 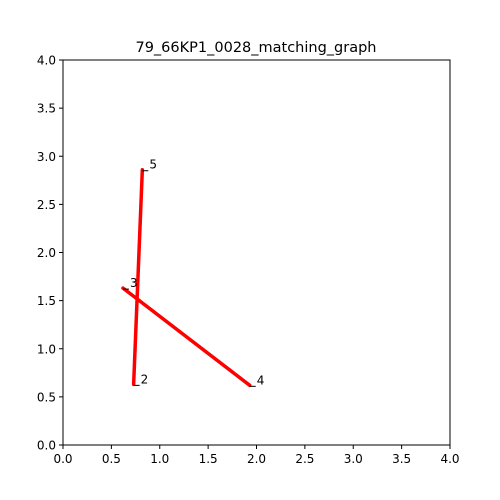 What do you see at coordinates (46, 157) in the screenshot?
I see `y-tick-label: 3.0` at bounding box center [46, 157].